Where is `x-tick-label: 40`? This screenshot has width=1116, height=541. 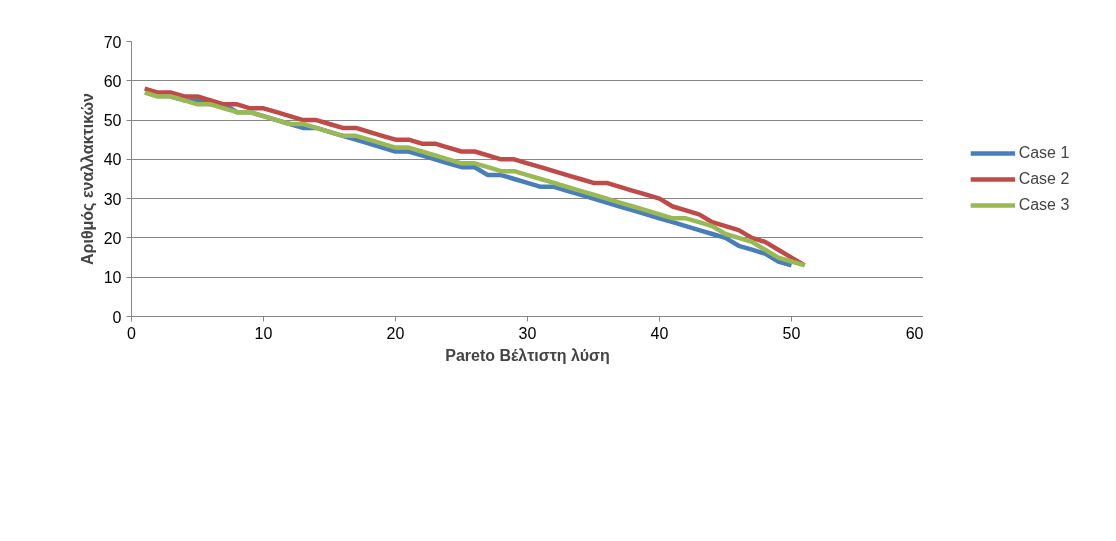
x-tick-label: 40 is located at coordinates (659, 333).